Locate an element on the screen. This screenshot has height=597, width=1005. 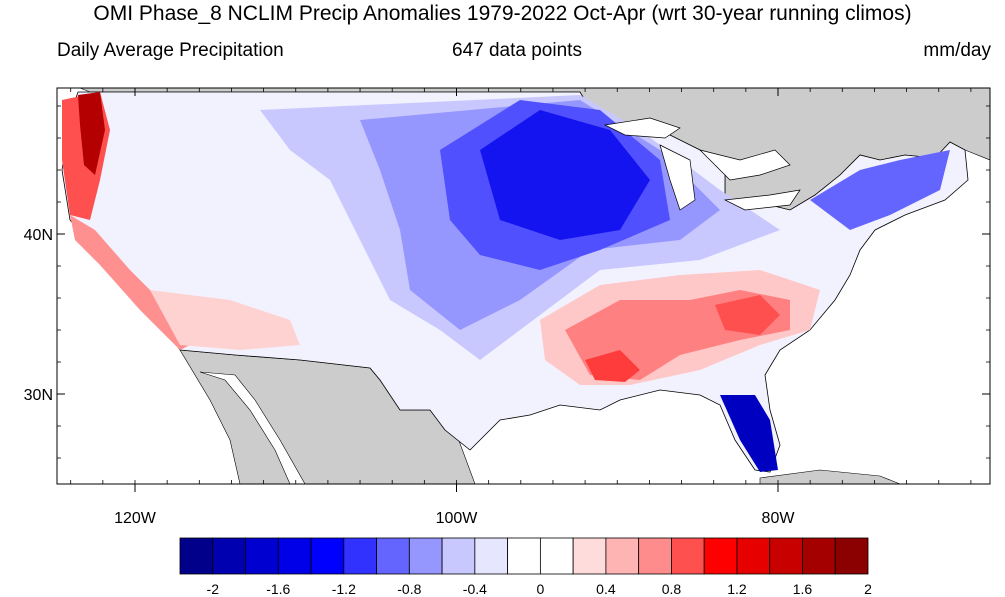
colorbar-label: 2 is located at coordinates (868, 589).